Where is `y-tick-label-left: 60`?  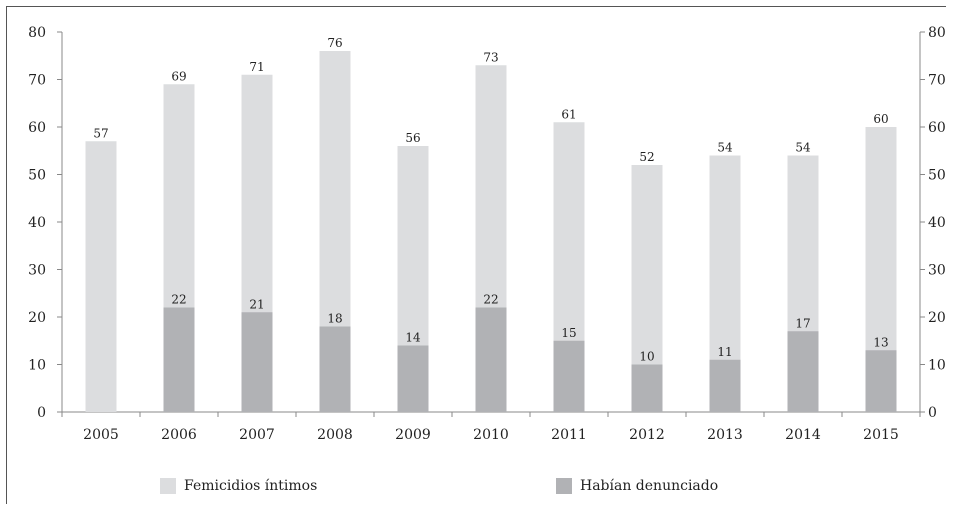 y-tick-label-left: 60 is located at coordinates (37, 128).